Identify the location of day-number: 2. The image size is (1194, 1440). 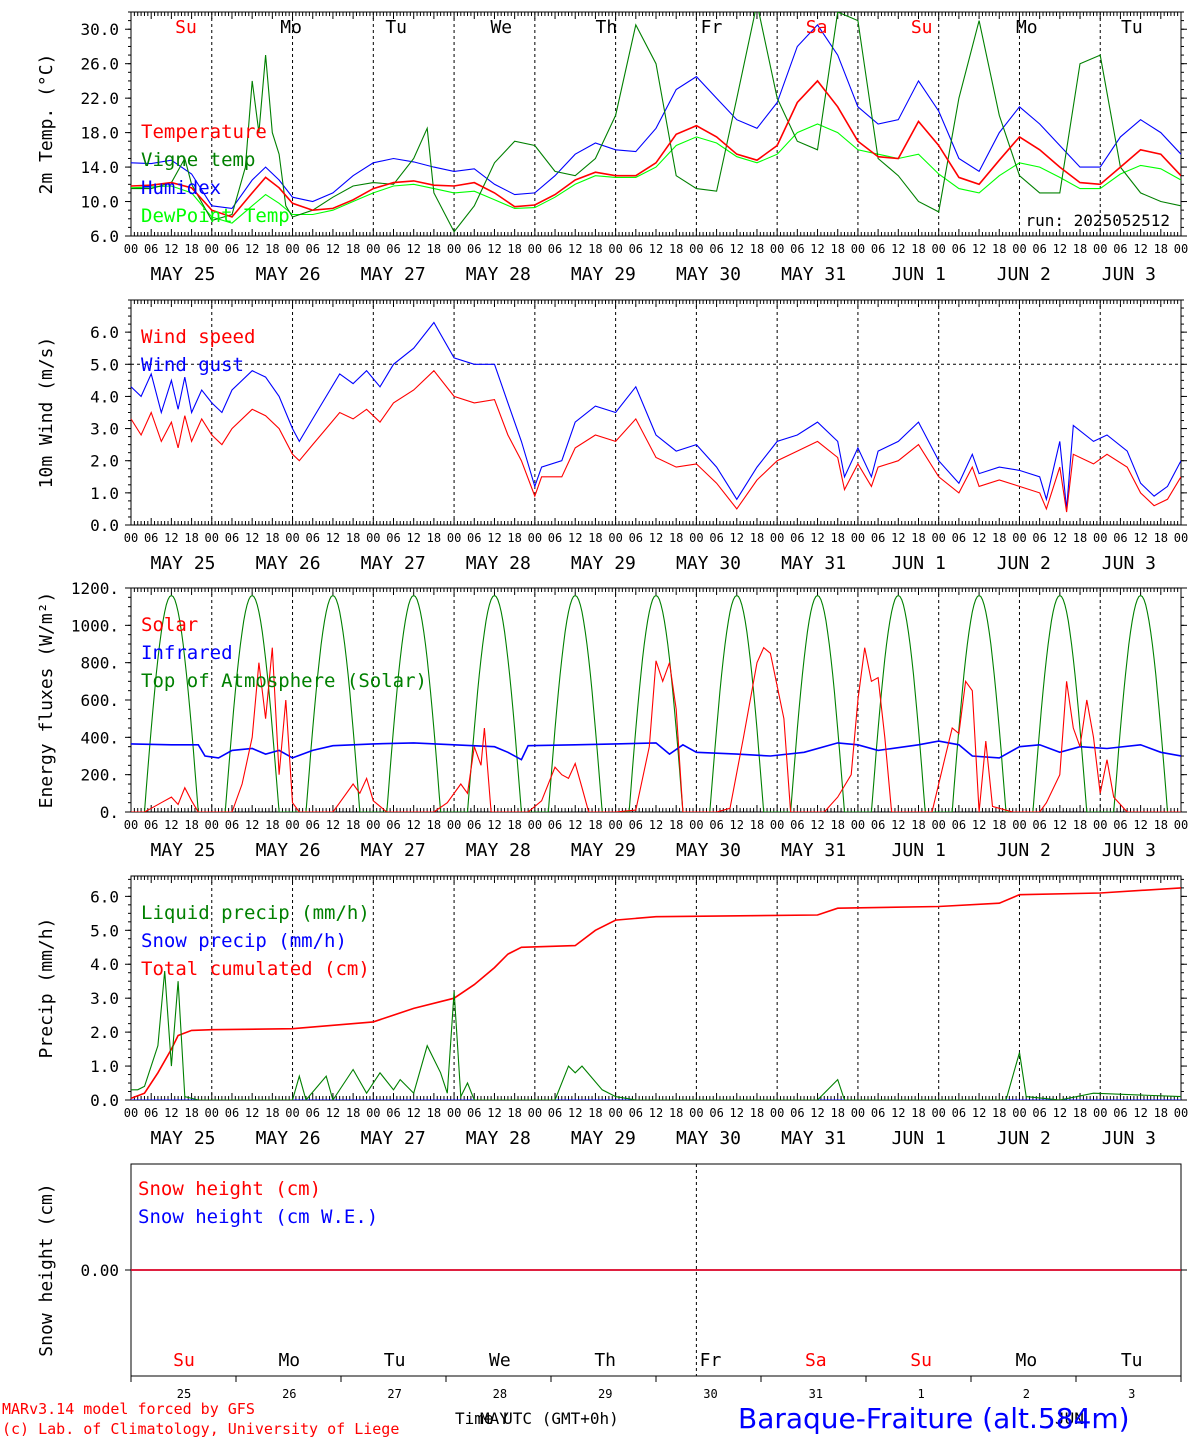
(1026, 1394).